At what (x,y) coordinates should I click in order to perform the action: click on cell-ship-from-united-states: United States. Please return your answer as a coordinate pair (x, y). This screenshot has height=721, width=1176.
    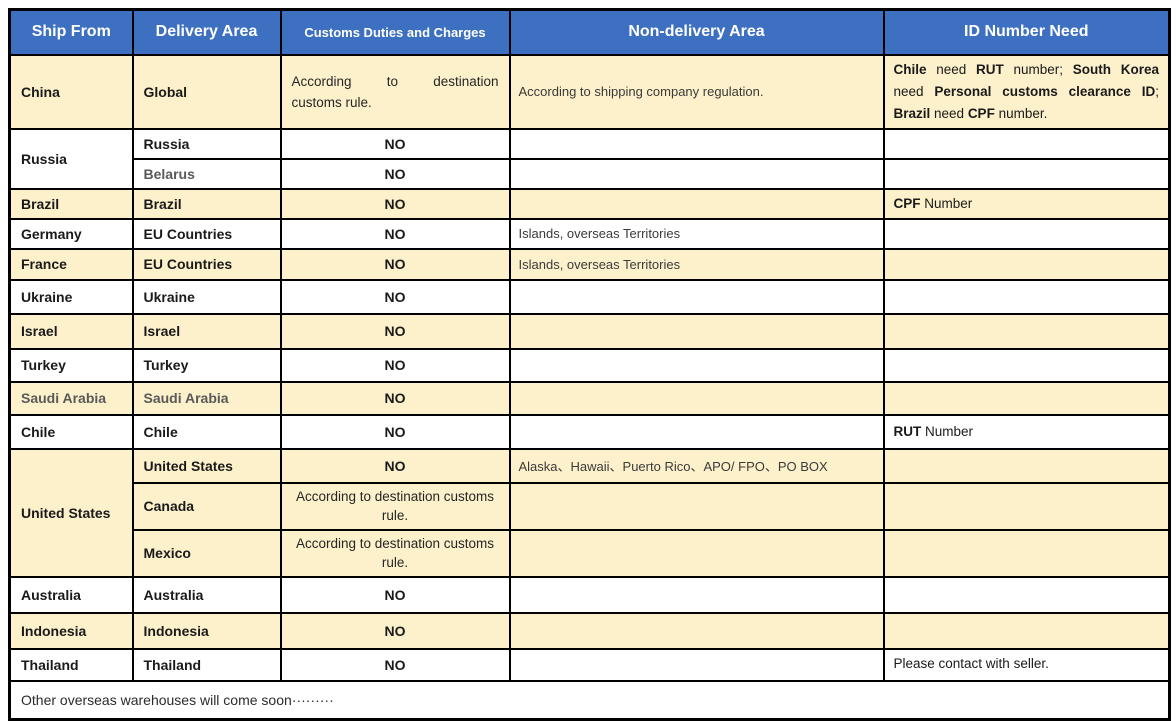
    Looking at the image, I should click on (71, 512).